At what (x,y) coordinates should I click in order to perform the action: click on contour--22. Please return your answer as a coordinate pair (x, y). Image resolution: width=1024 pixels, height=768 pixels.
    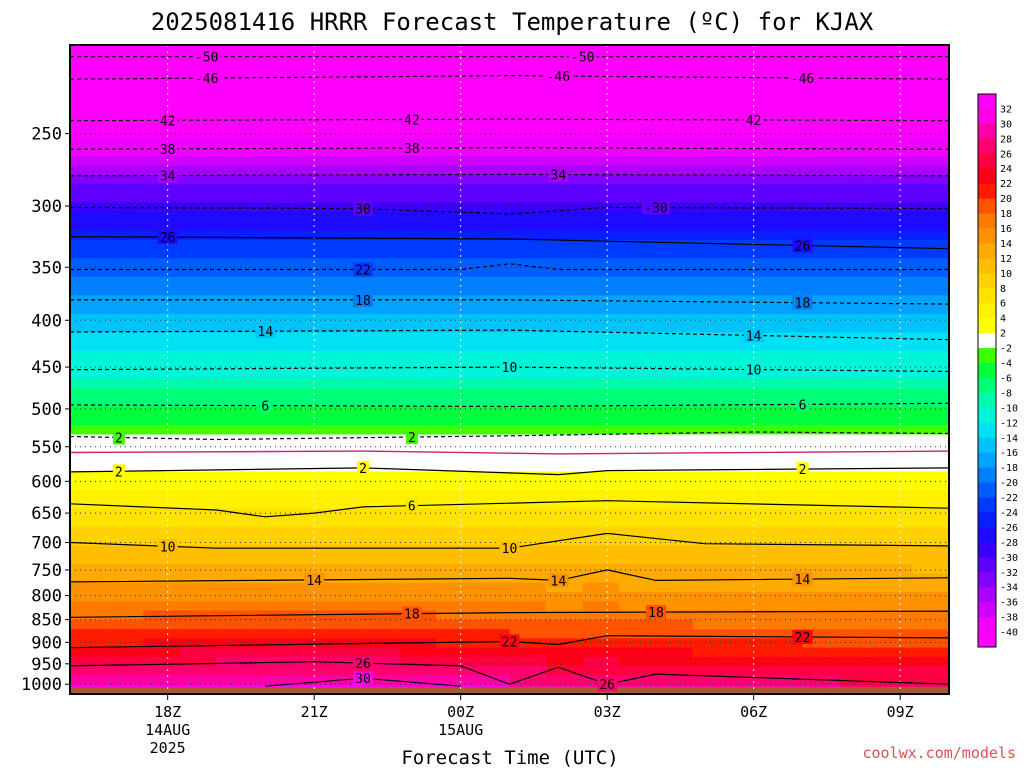
    Looking at the image, I should click on (509, 267).